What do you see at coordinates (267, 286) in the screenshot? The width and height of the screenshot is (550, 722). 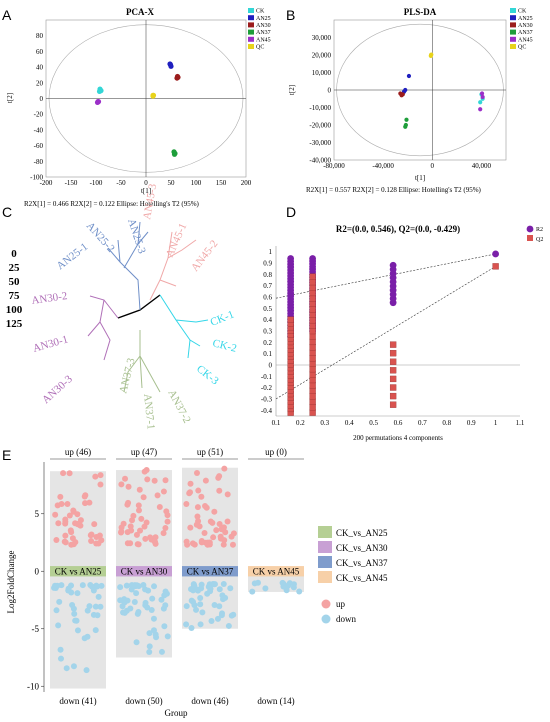 I see `y-tick-label: 0.7` at bounding box center [267, 286].